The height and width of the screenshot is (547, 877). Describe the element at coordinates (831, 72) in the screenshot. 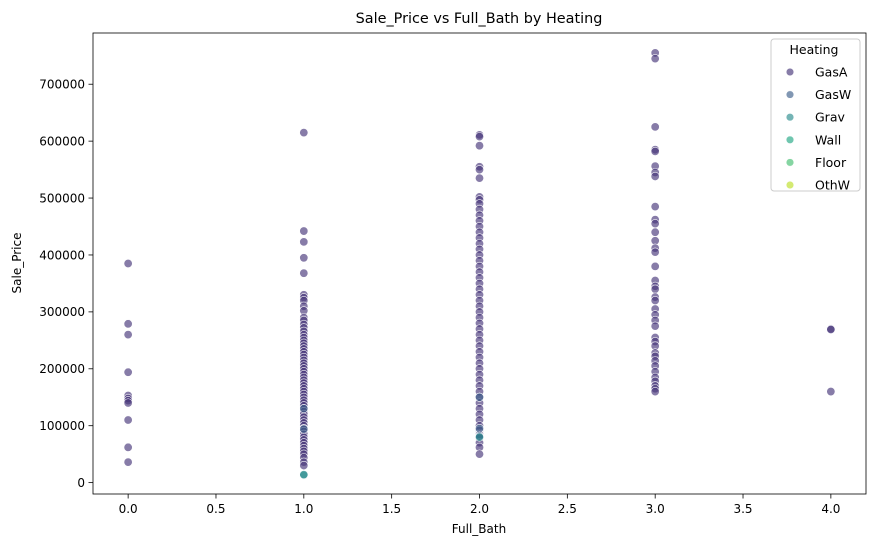

I see `legend-label-gasa: GasA` at that location.